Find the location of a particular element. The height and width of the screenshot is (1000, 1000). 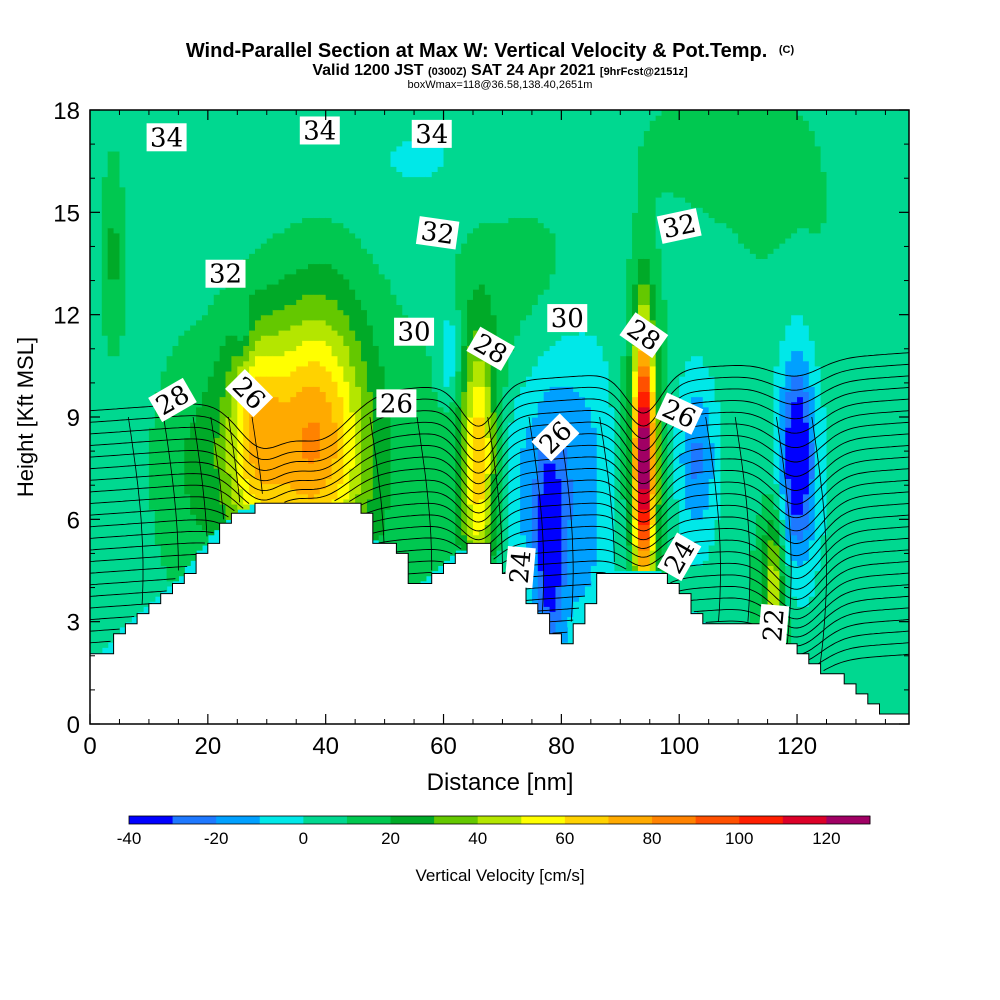

contour-label: 30 is located at coordinates (567, 319).